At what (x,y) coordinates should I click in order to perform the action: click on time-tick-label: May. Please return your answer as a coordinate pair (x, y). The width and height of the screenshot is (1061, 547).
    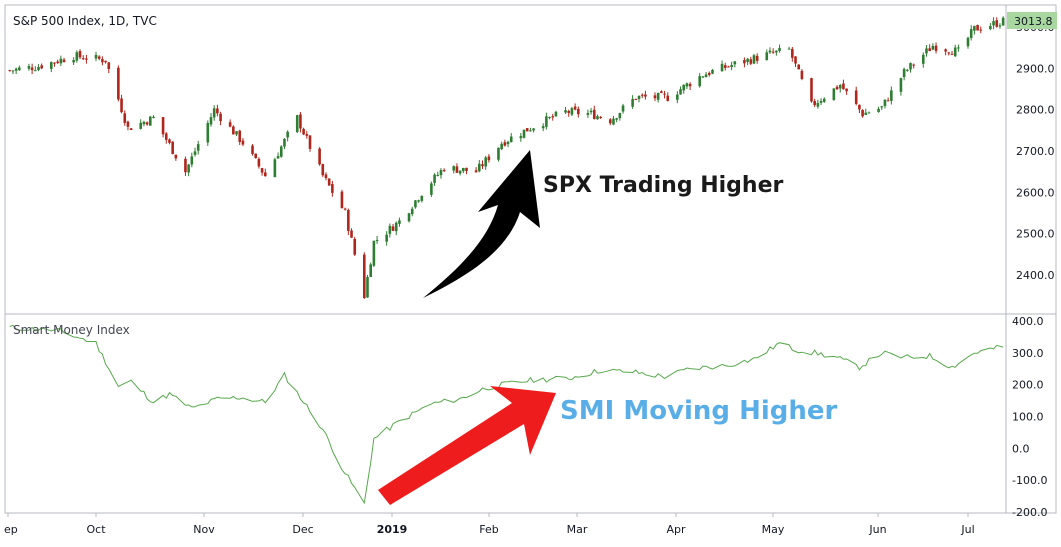
    Looking at the image, I should click on (773, 529).